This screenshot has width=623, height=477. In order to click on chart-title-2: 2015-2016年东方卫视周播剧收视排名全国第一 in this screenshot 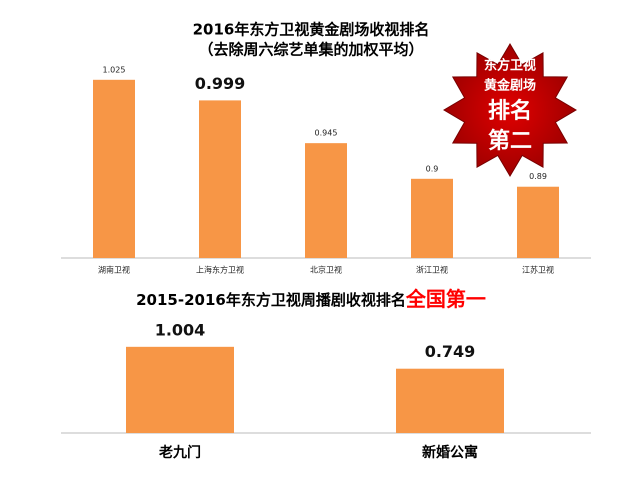, I will do `click(311, 299)`.